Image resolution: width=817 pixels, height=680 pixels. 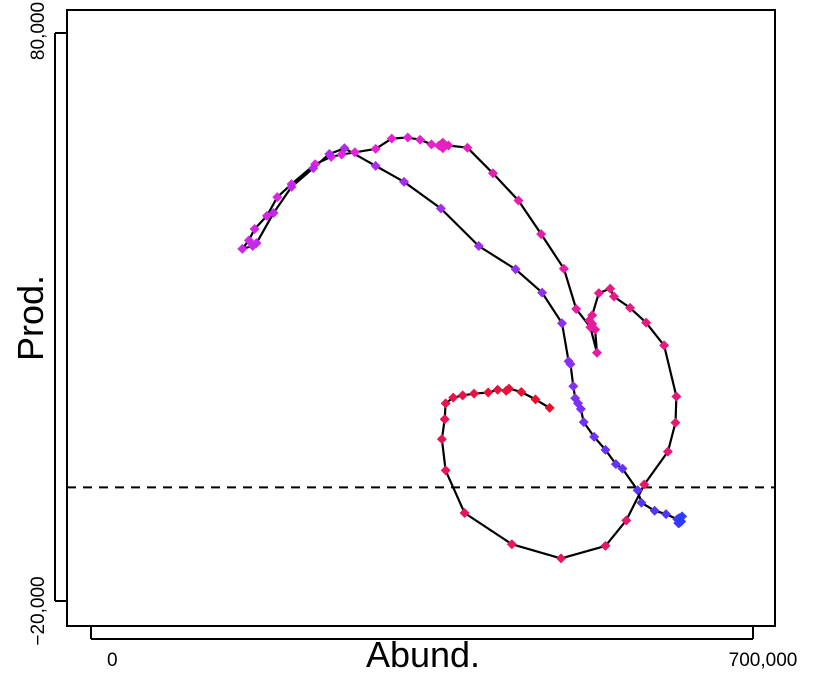 I want to click on y-axis-label: Prod., so click(x=30, y=318).